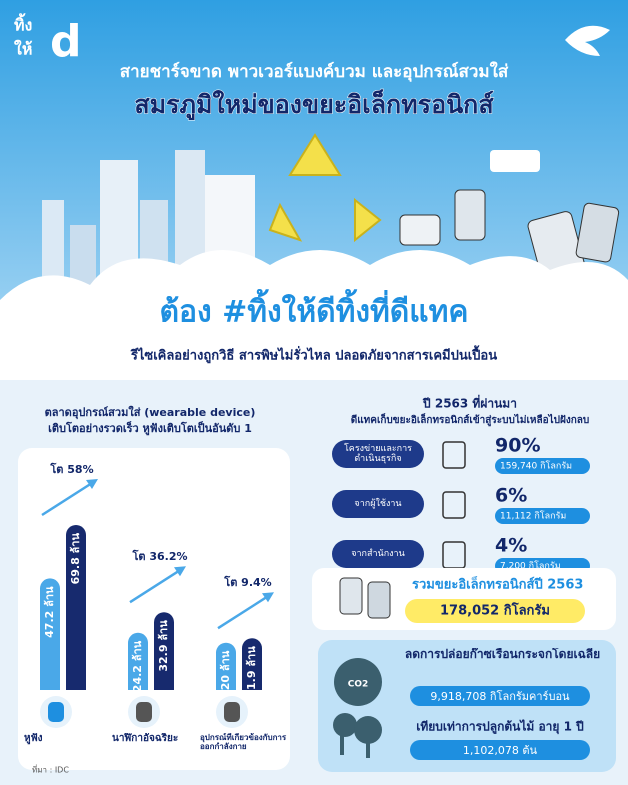  I want to click on category-label: หูฟัง, so click(33, 738).